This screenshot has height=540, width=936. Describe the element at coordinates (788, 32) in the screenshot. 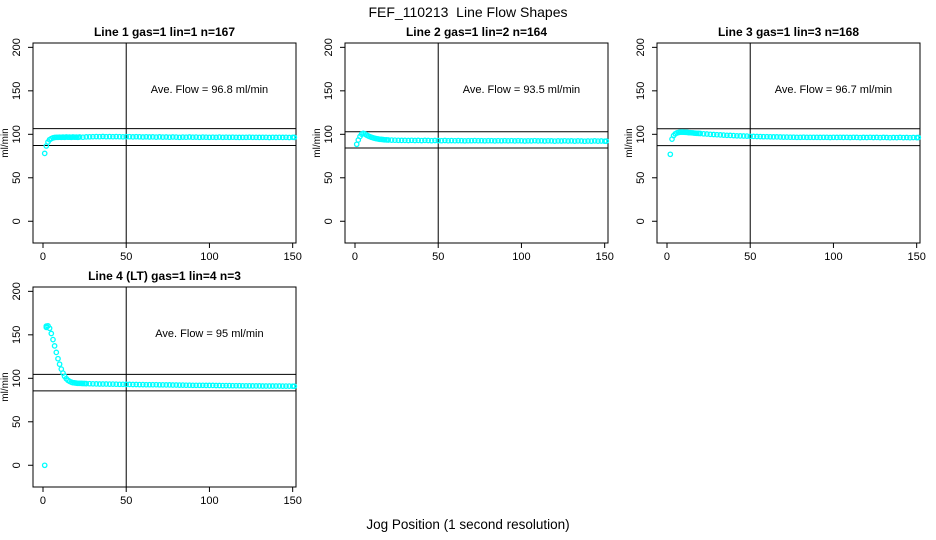

I see `panel-title: Line 3 gas=1 lin=3 n=168` at that location.